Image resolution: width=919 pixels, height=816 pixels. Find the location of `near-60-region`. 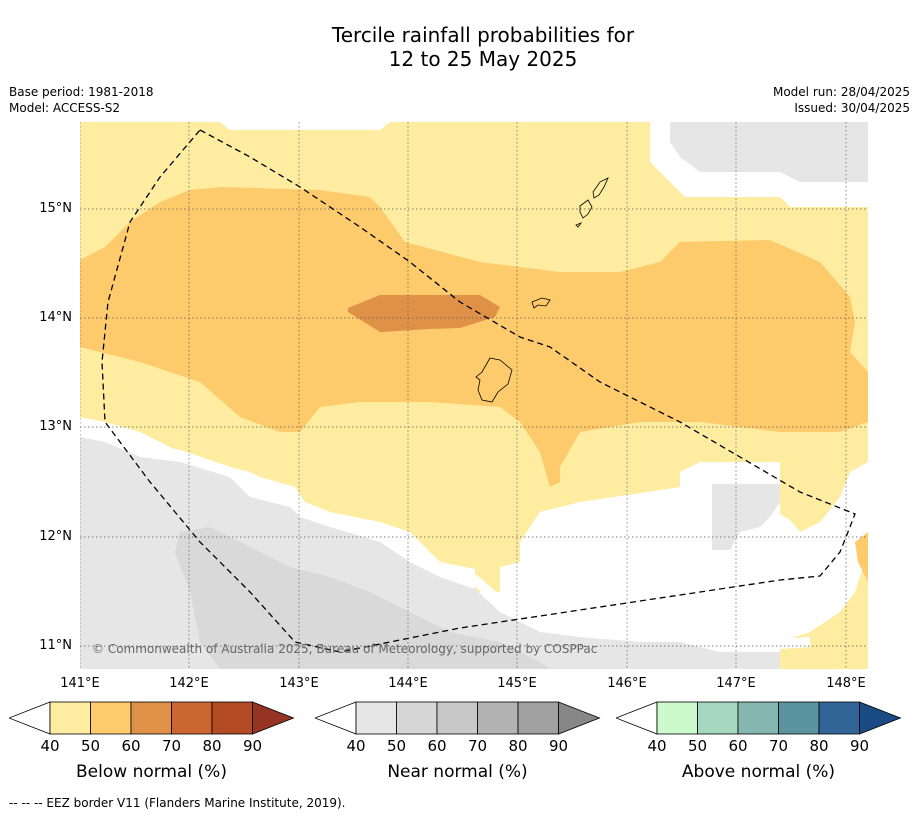

near-60-region is located at coordinates (362, 598).